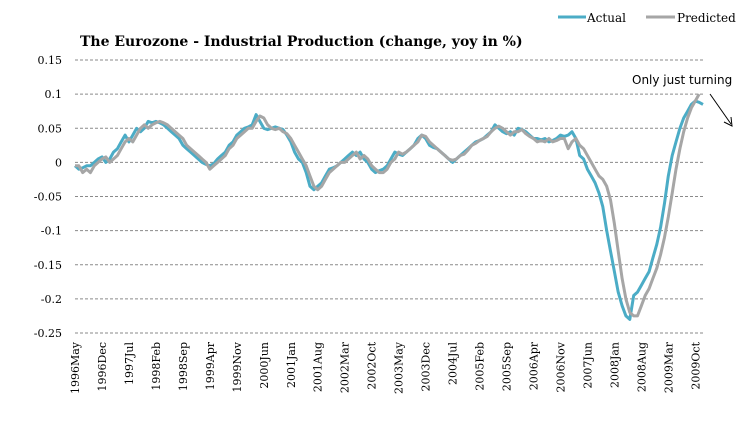 This screenshot has height=421, width=743. What do you see at coordinates (129, 363) in the screenshot?
I see `x-tick-label: 1997Jul` at bounding box center [129, 363].